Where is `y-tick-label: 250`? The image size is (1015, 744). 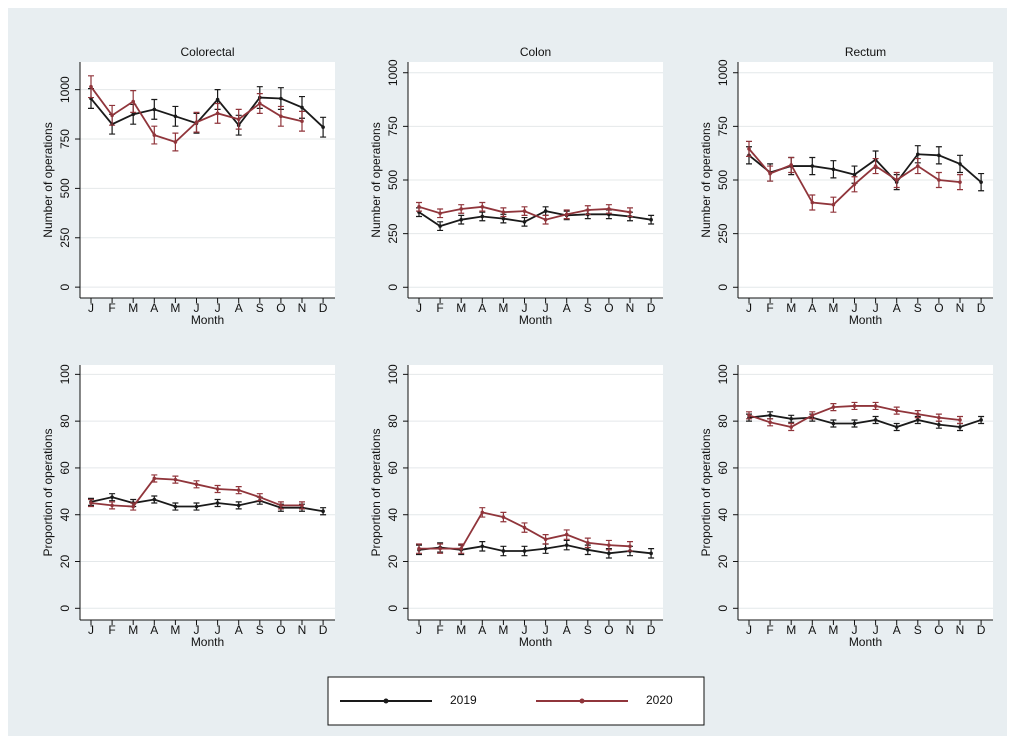 y-tick-label: 250 is located at coordinates (723, 233).